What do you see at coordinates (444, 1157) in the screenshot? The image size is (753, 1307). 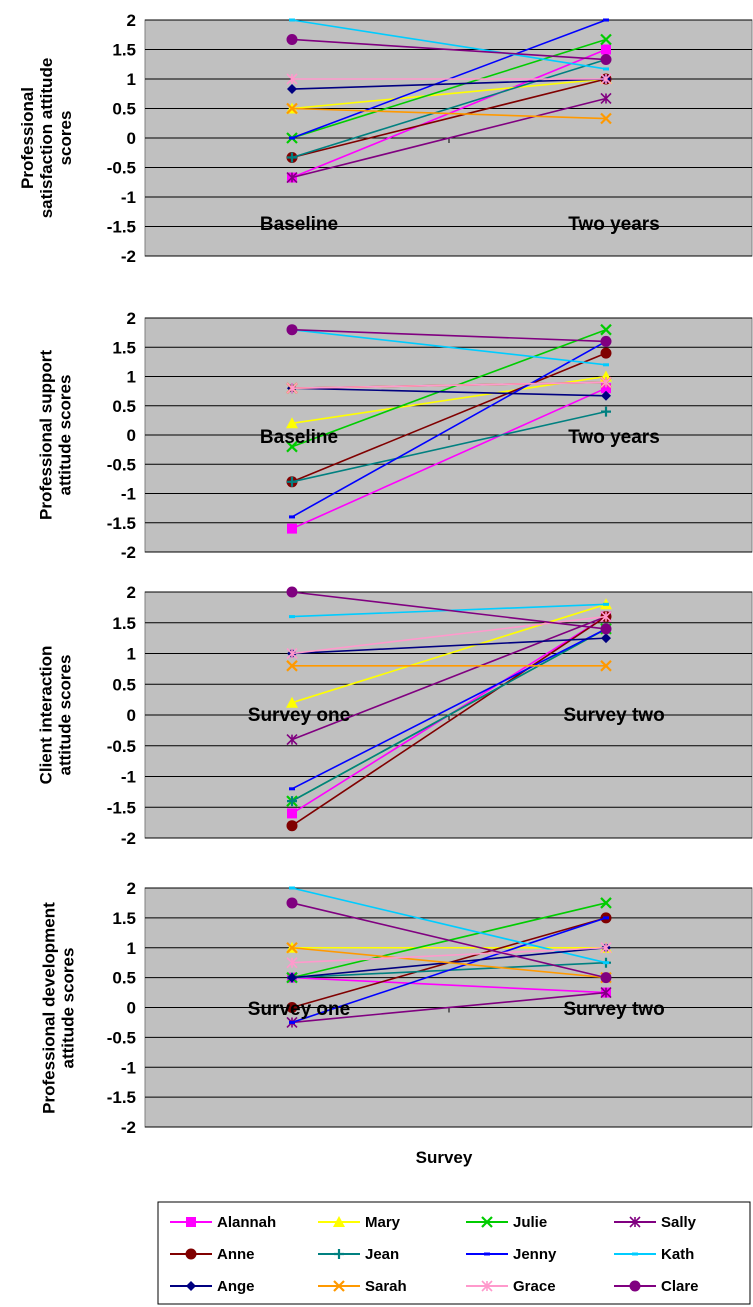 I see `x-axis-label: Survey` at bounding box center [444, 1157].